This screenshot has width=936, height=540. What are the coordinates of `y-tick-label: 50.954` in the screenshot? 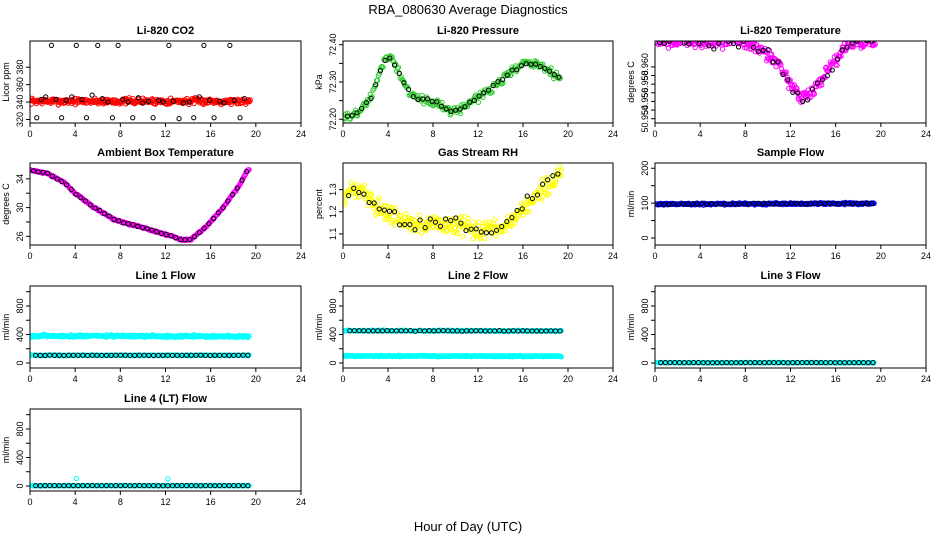 It's located at (645, 119).